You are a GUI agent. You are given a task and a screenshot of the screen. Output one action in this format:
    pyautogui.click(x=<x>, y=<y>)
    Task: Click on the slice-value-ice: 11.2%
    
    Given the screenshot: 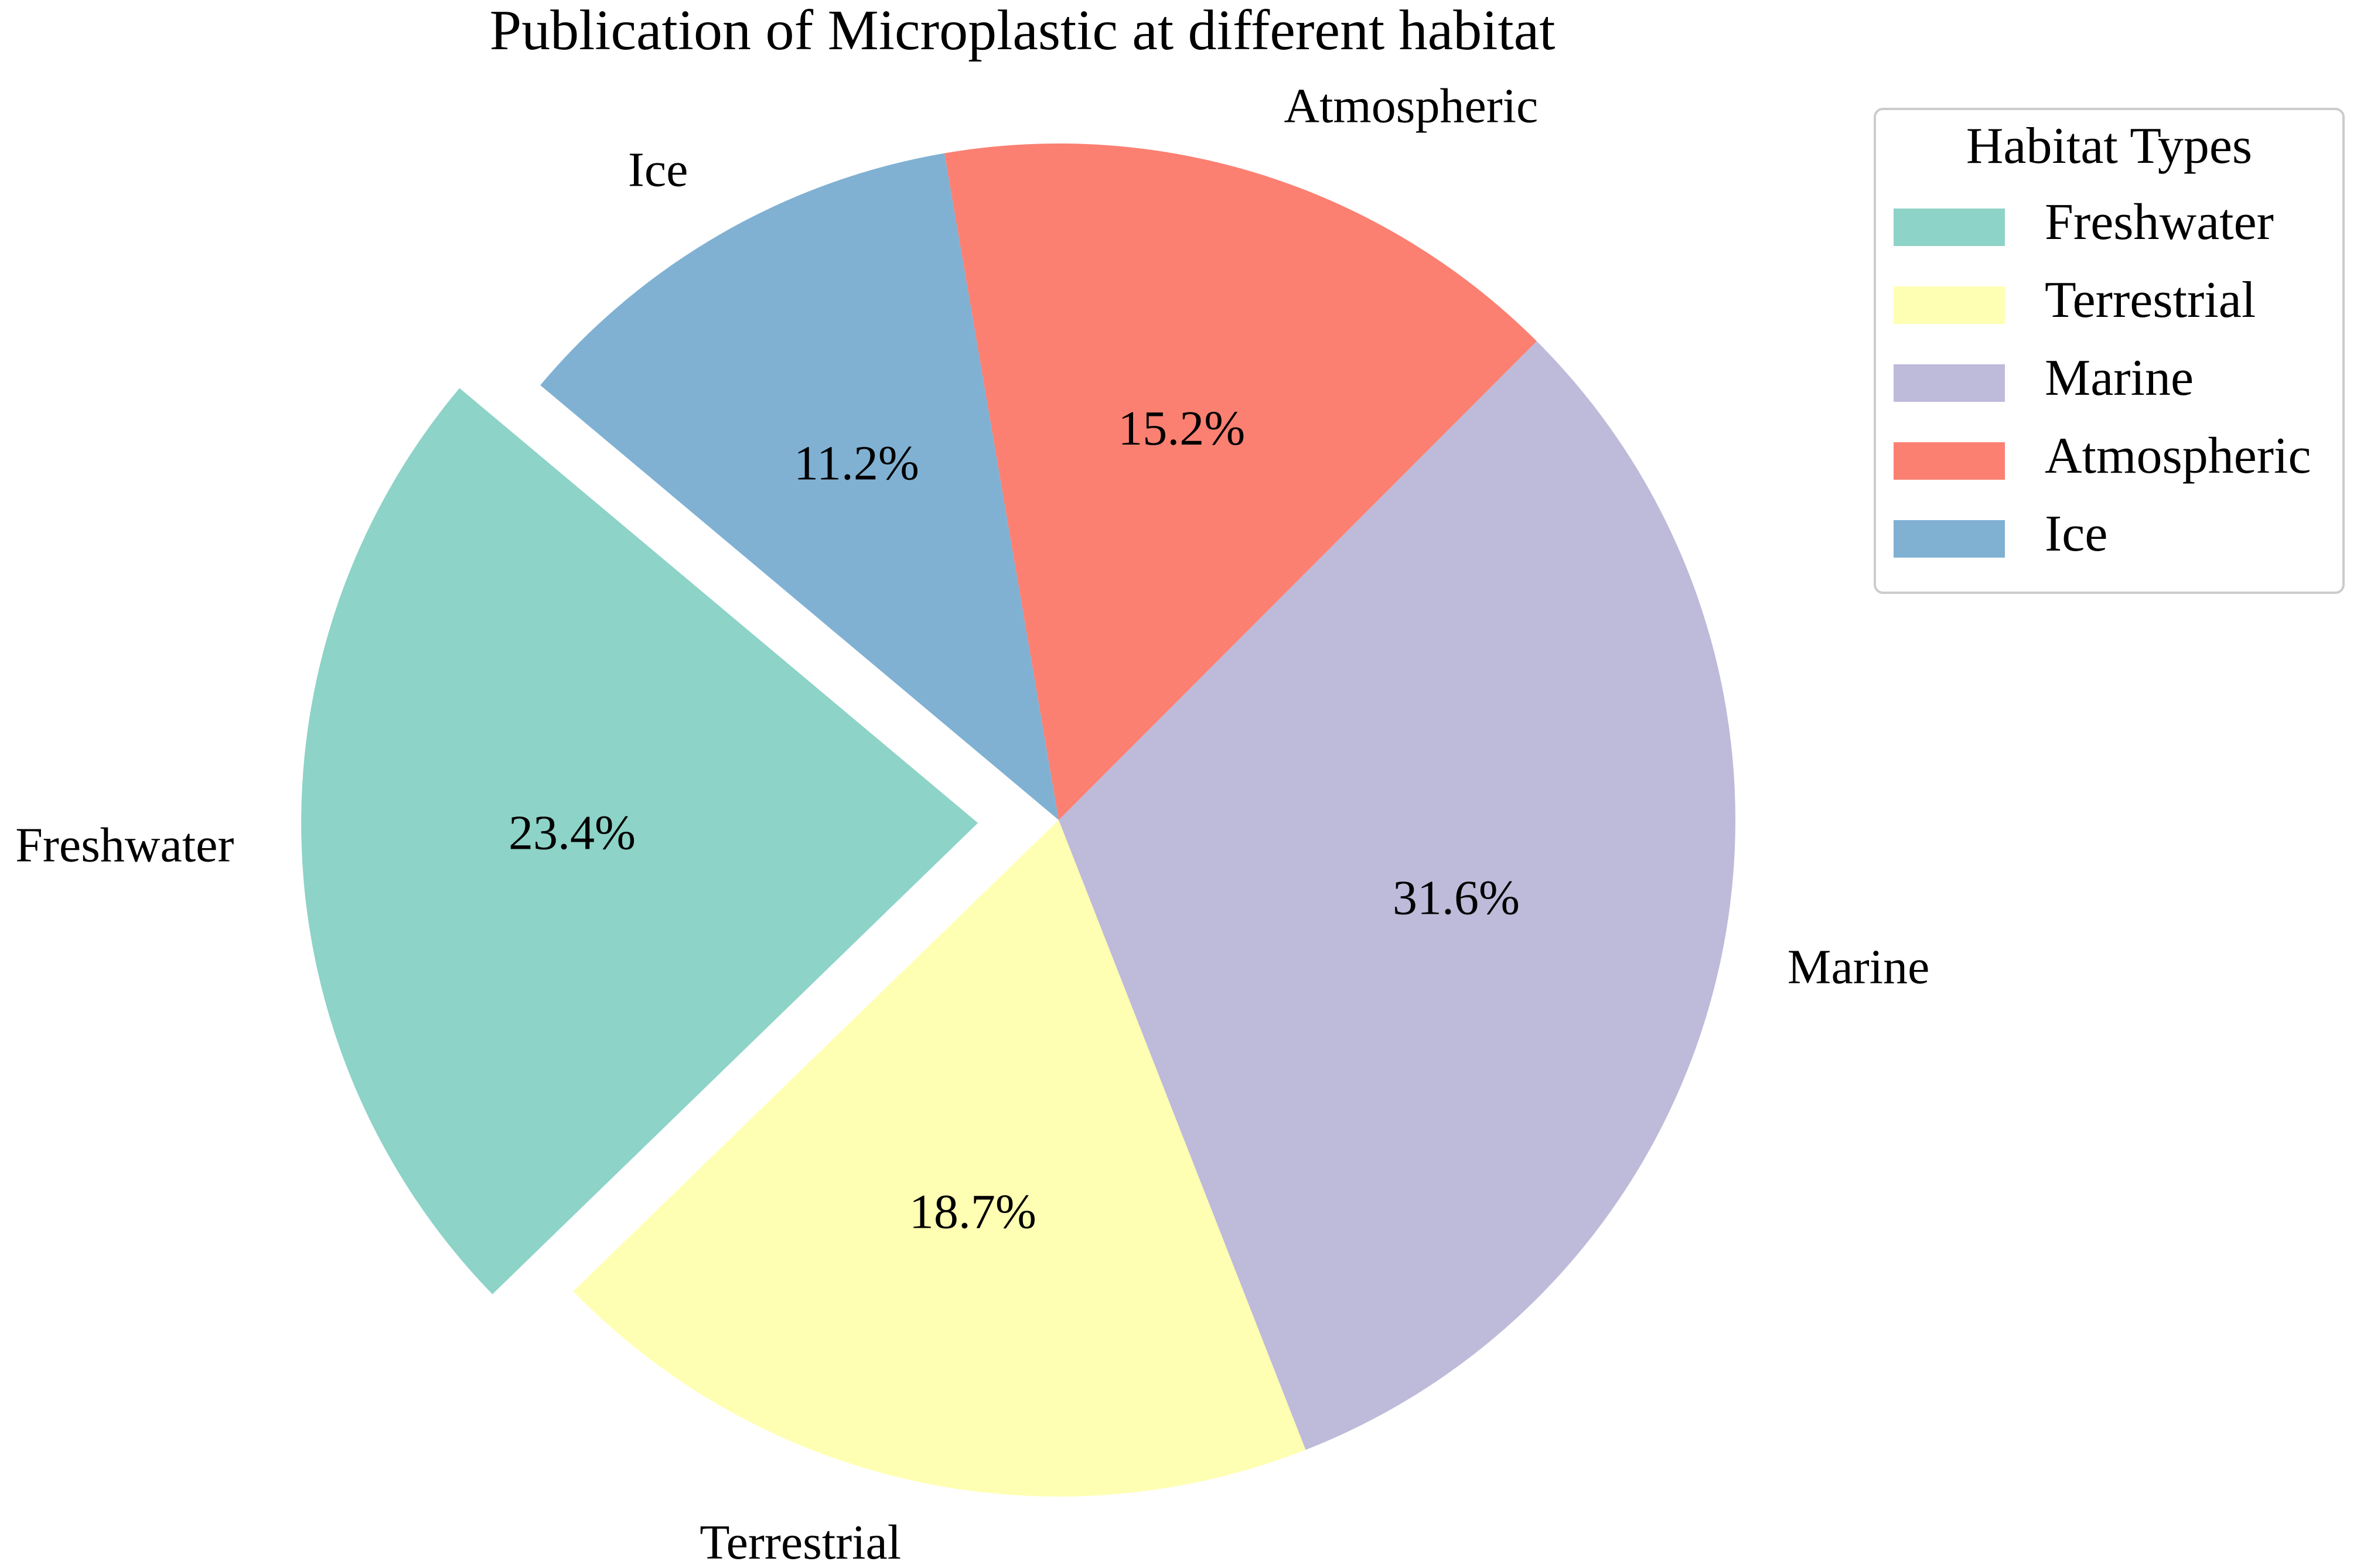 What is the action you would take?
    pyautogui.click(x=856, y=463)
    